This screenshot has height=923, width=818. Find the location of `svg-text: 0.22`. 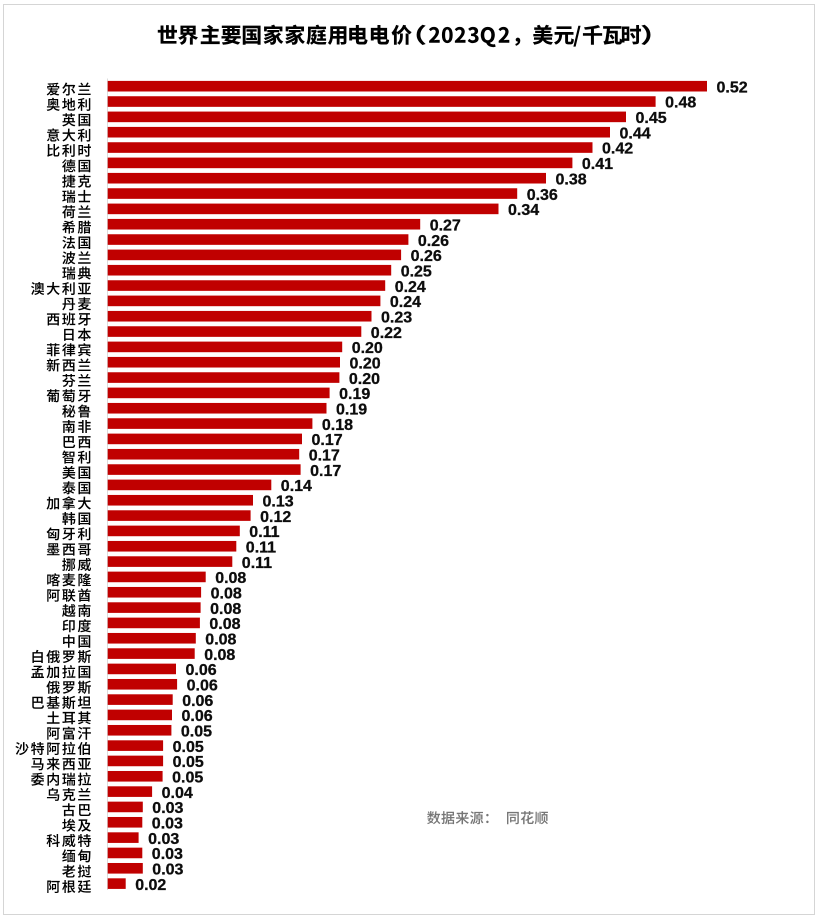

svg-text: 0.22 is located at coordinates (386, 333).